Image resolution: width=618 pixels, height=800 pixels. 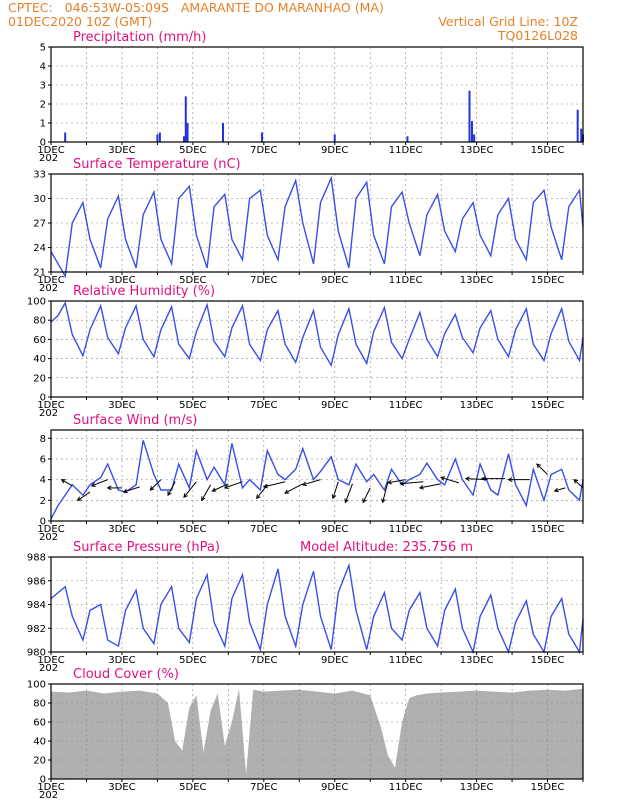 I want to click on pressure-line, so click(x=317, y=608).